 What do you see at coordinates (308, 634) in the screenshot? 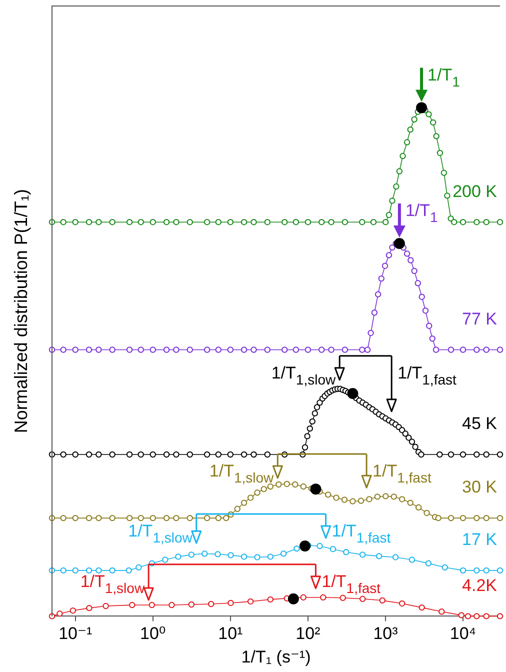
I see `x-tick-label: 10²` at bounding box center [308, 634].